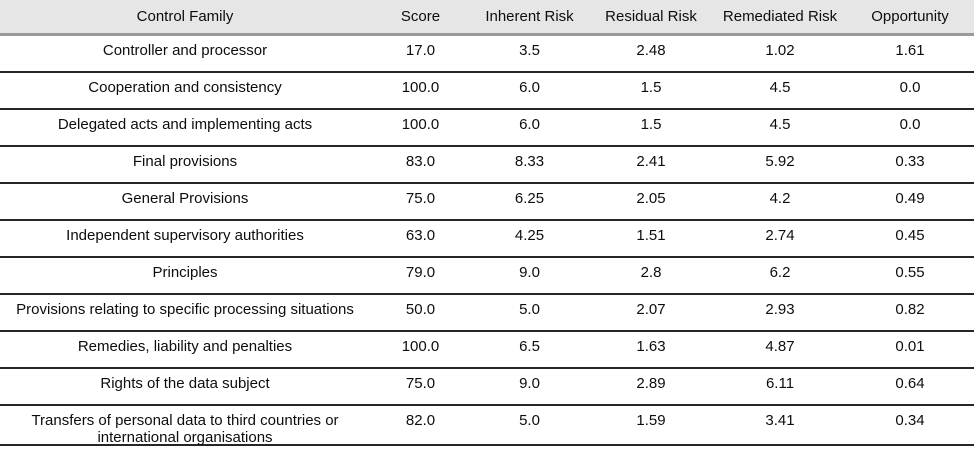 This screenshot has width=974, height=449. Describe the element at coordinates (910, 349) in the screenshot. I see `cell-opportunity: 0.01` at that location.